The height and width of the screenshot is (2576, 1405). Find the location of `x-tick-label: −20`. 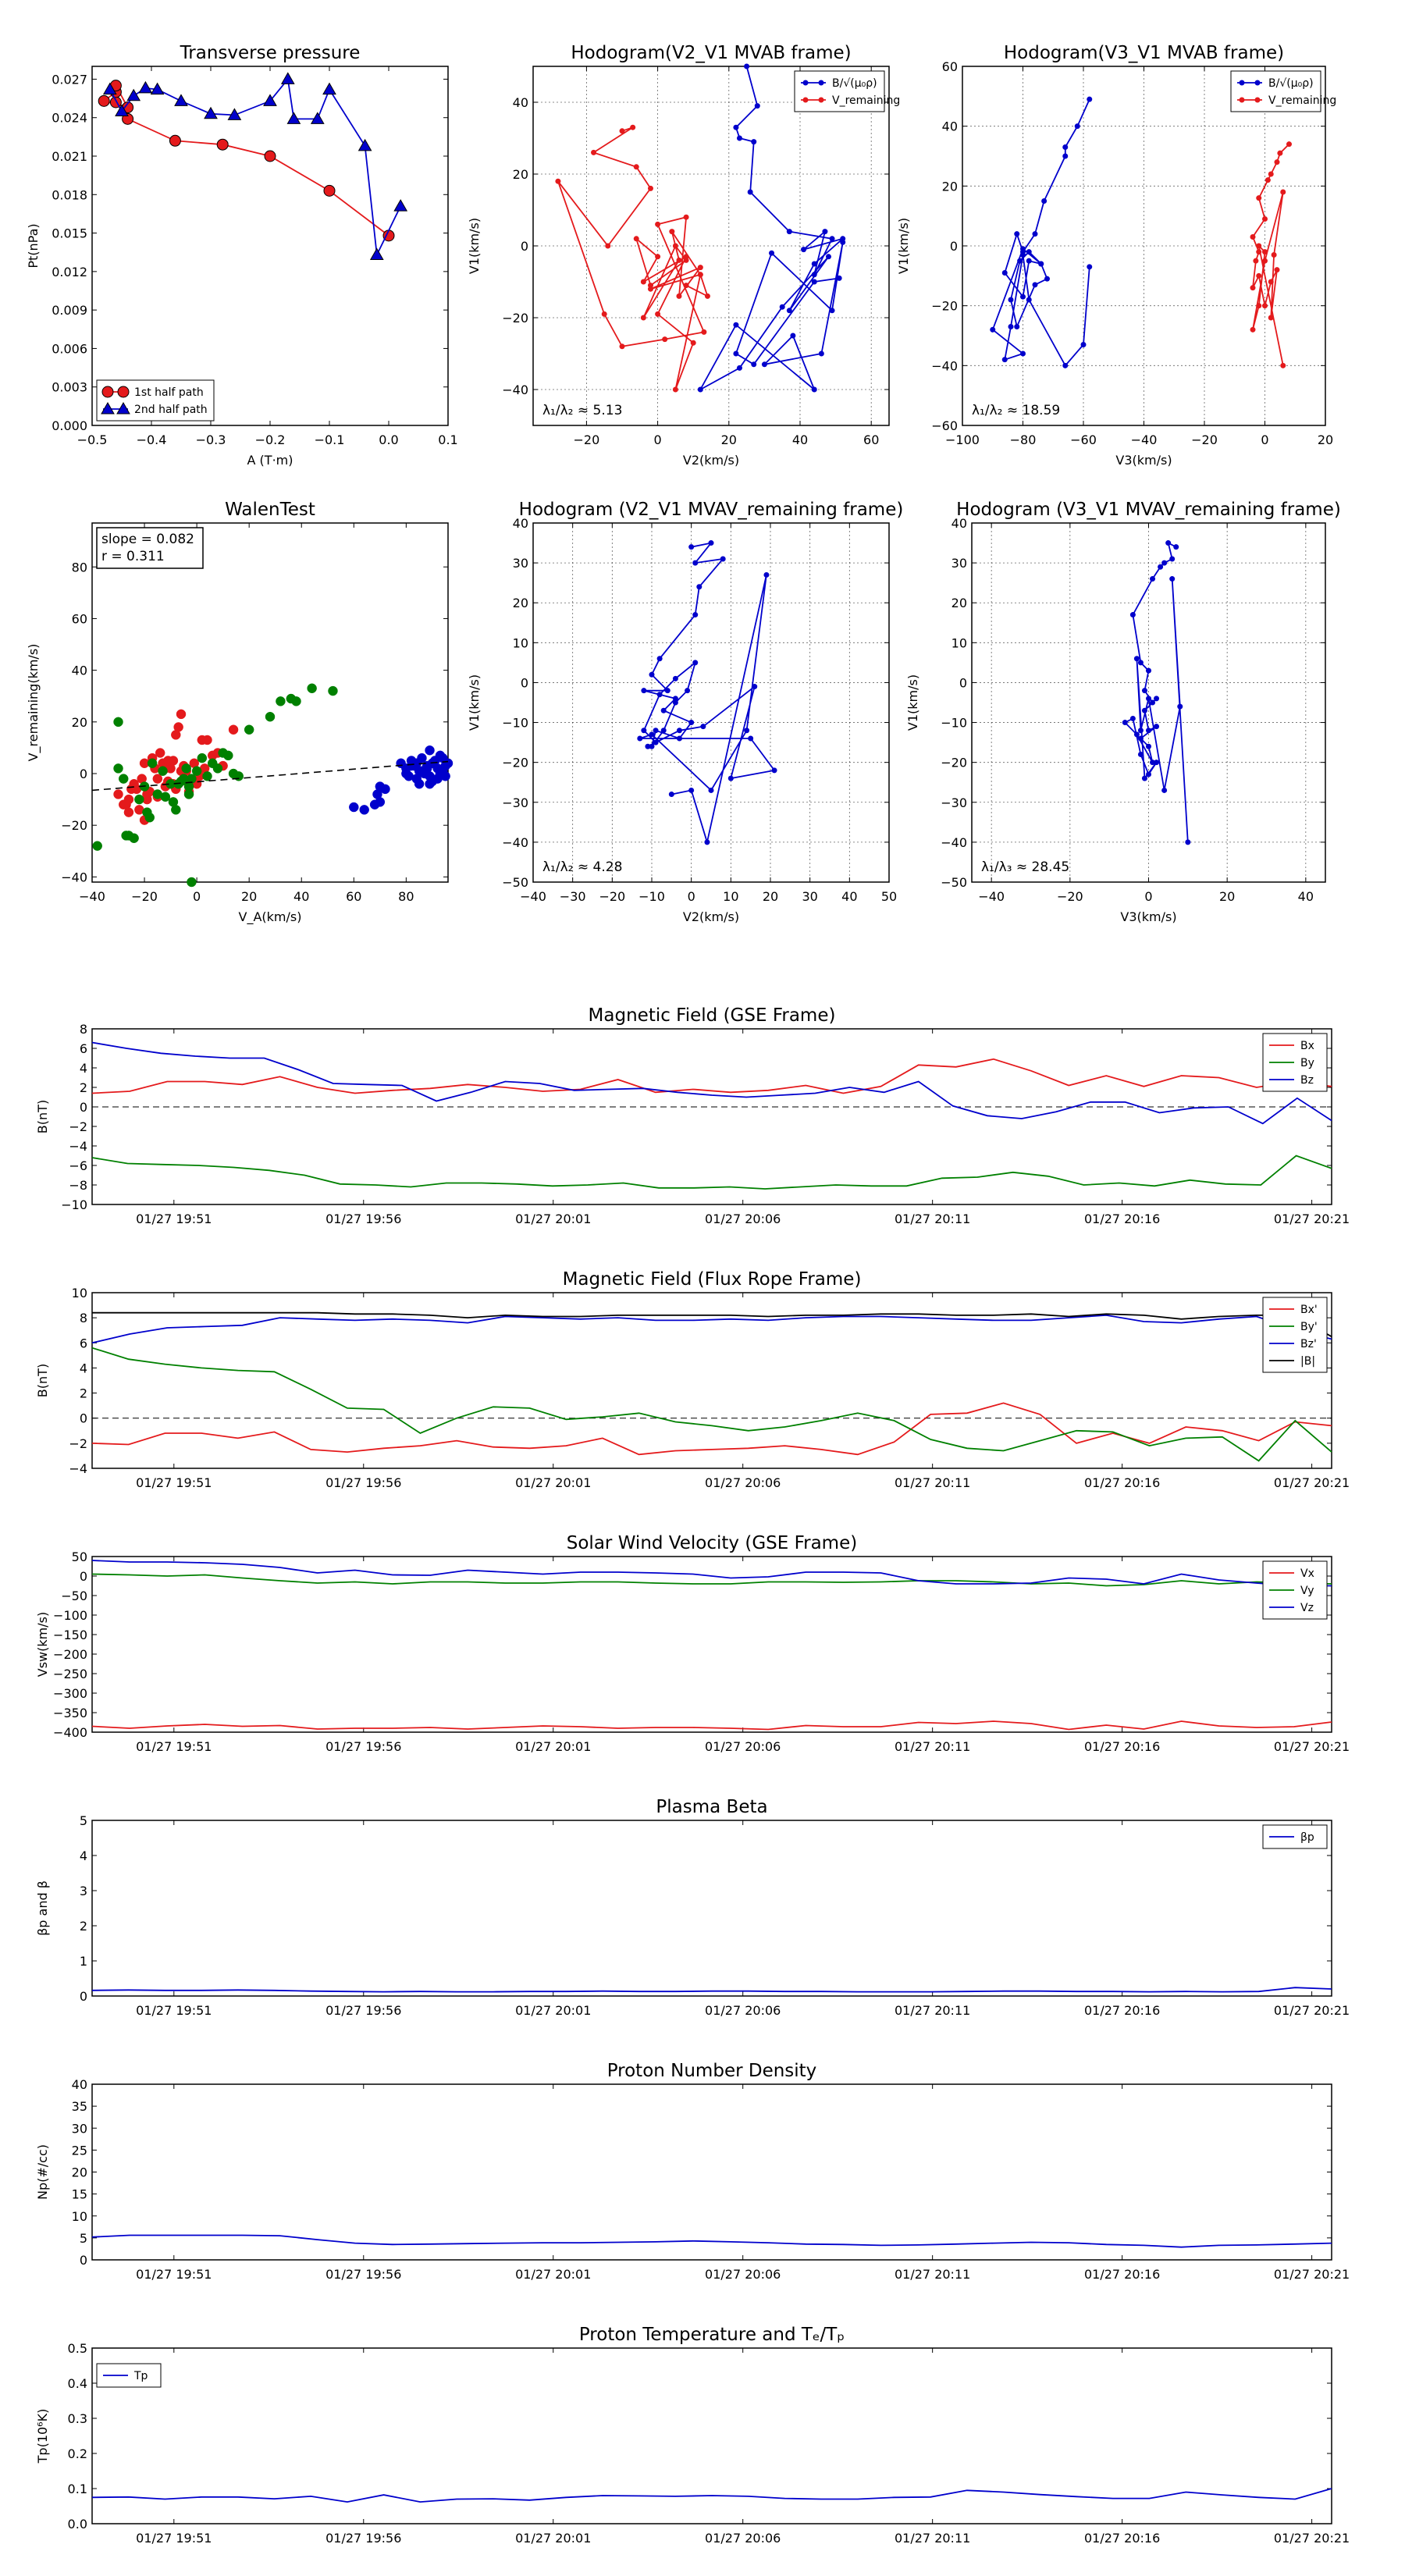

x-tick-label: −20 is located at coordinates (1205, 439).